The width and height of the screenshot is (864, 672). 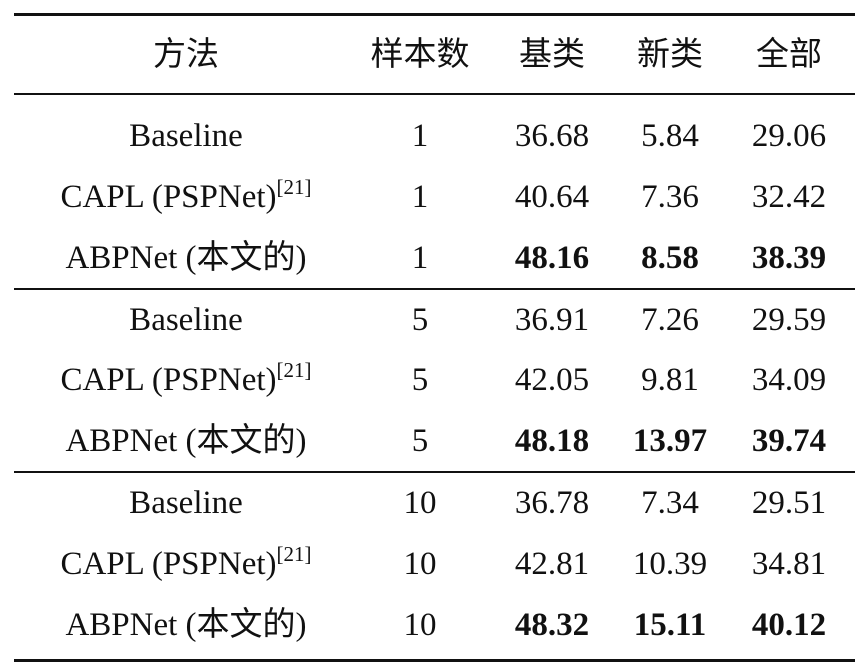 I want to click on cell-all: 38.39, so click(x=789, y=258).